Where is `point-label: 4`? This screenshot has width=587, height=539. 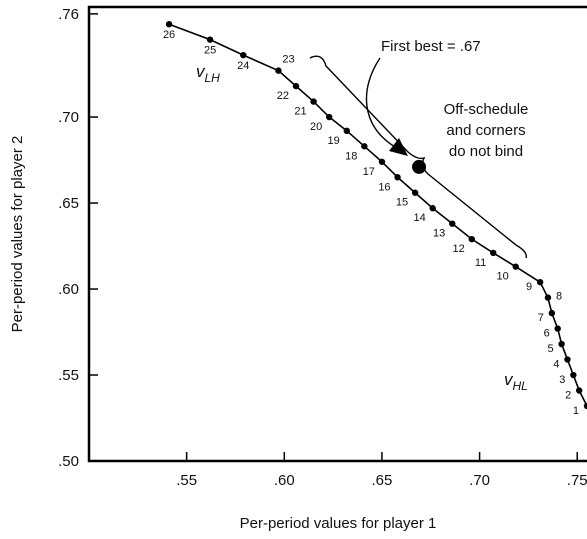
point-label: 4 is located at coordinates (556, 365).